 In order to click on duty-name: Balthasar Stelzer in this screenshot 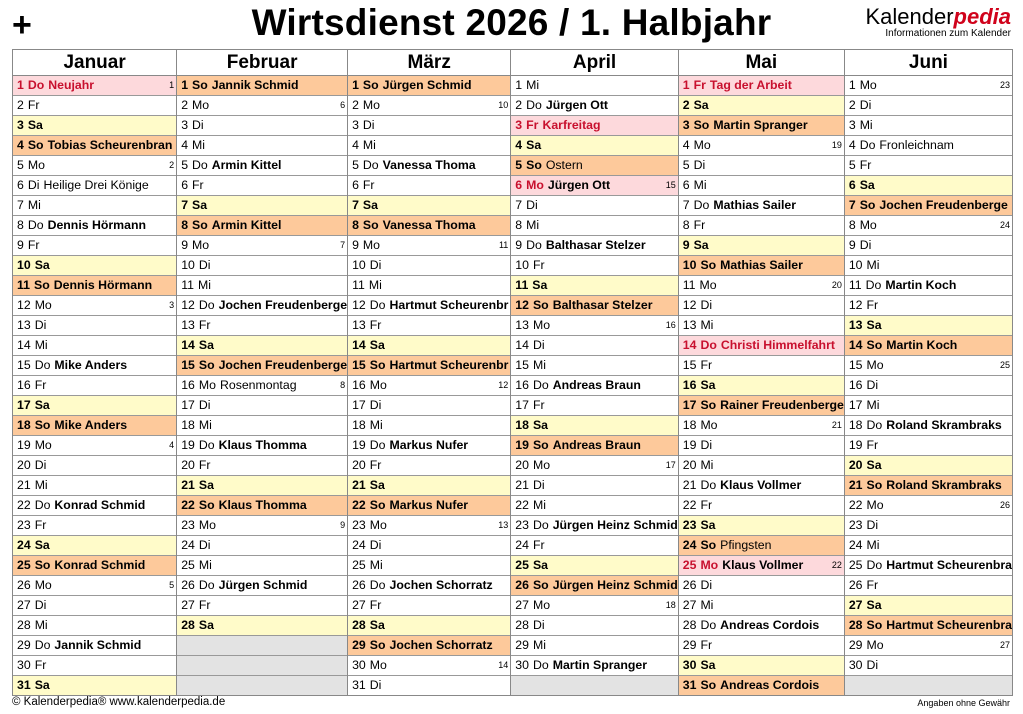, I will do `click(602, 305)`.